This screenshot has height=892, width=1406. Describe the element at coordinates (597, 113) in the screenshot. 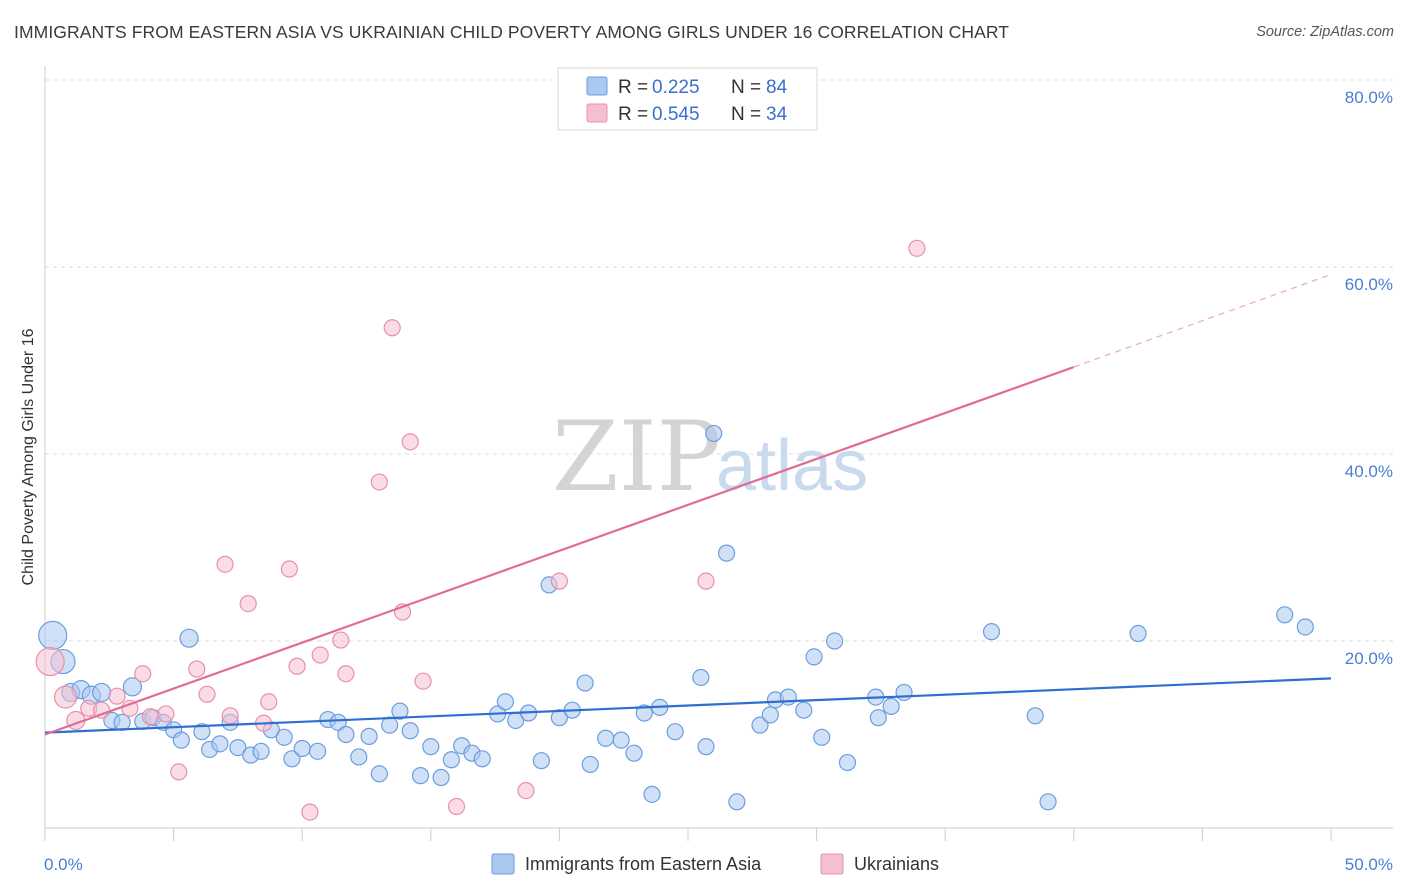

I see `legend-swatch-pink` at that location.